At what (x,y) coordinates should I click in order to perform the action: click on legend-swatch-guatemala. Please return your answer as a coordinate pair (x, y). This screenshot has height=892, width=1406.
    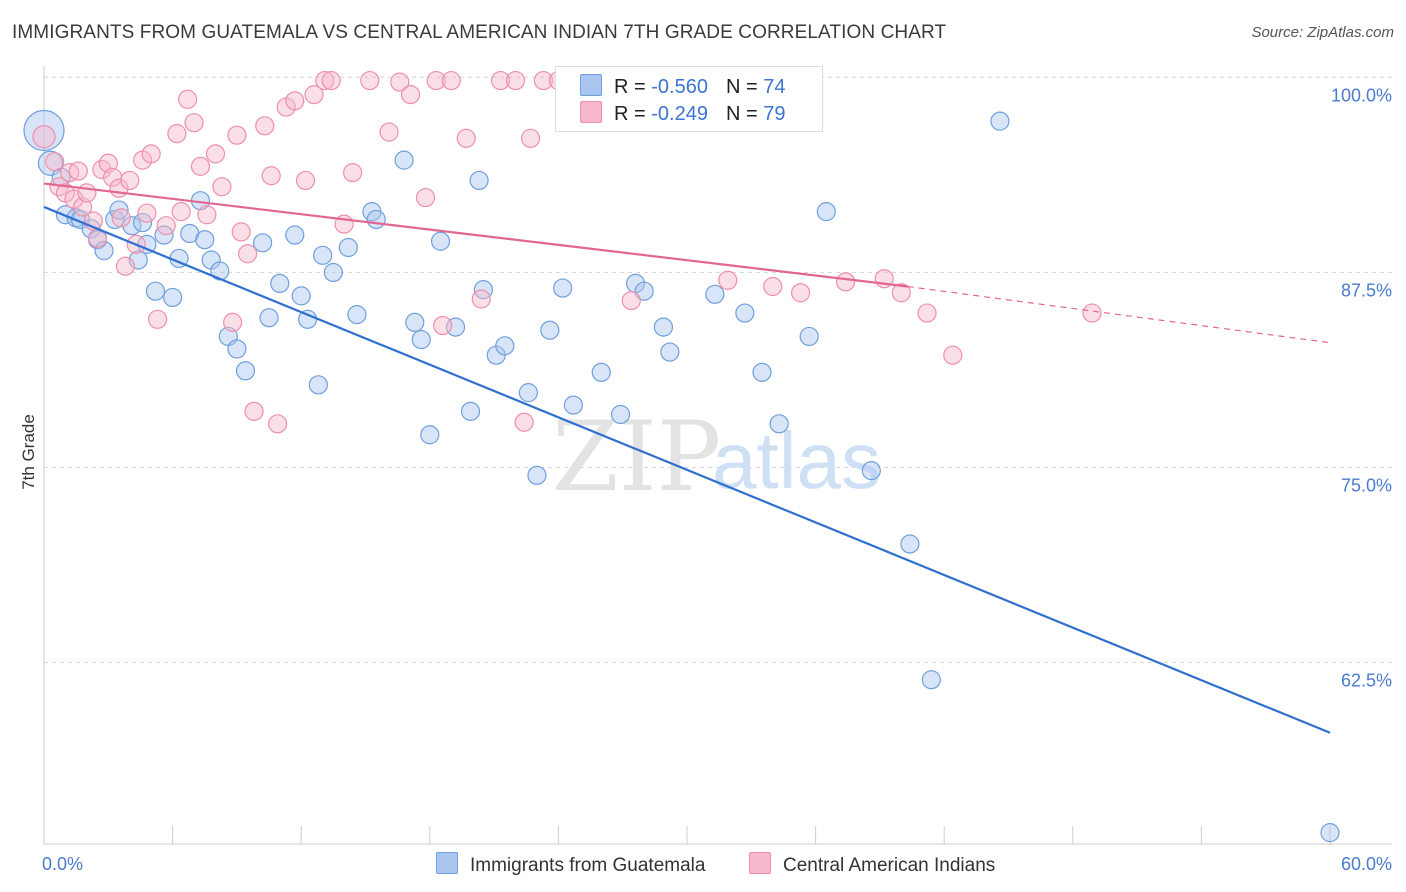
    Looking at the image, I should click on (591, 85).